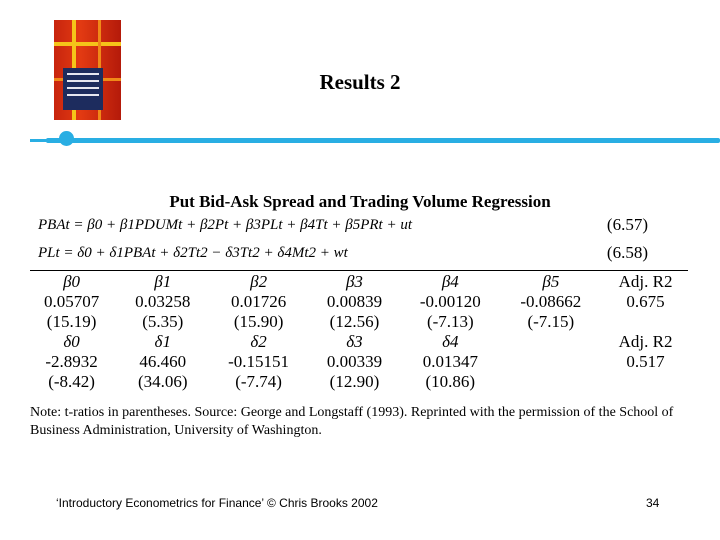 The image size is (720, 540). What do you see at coordinates (354, 341) in the screenshot?
I see `header-cell: δ3` at bounding box center [354, 341].